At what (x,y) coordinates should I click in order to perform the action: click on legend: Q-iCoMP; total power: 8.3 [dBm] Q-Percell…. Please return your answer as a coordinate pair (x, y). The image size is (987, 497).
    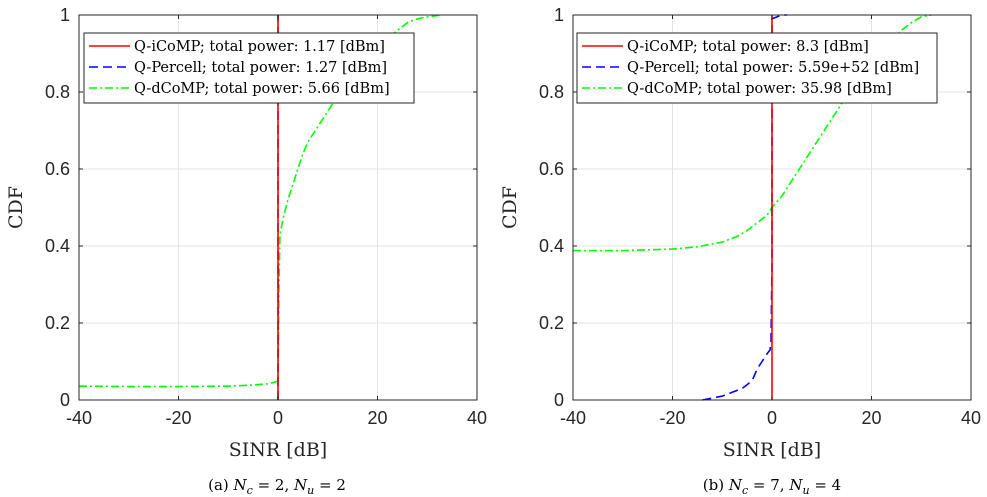
    Looking at the image, I should click on (757, 68).